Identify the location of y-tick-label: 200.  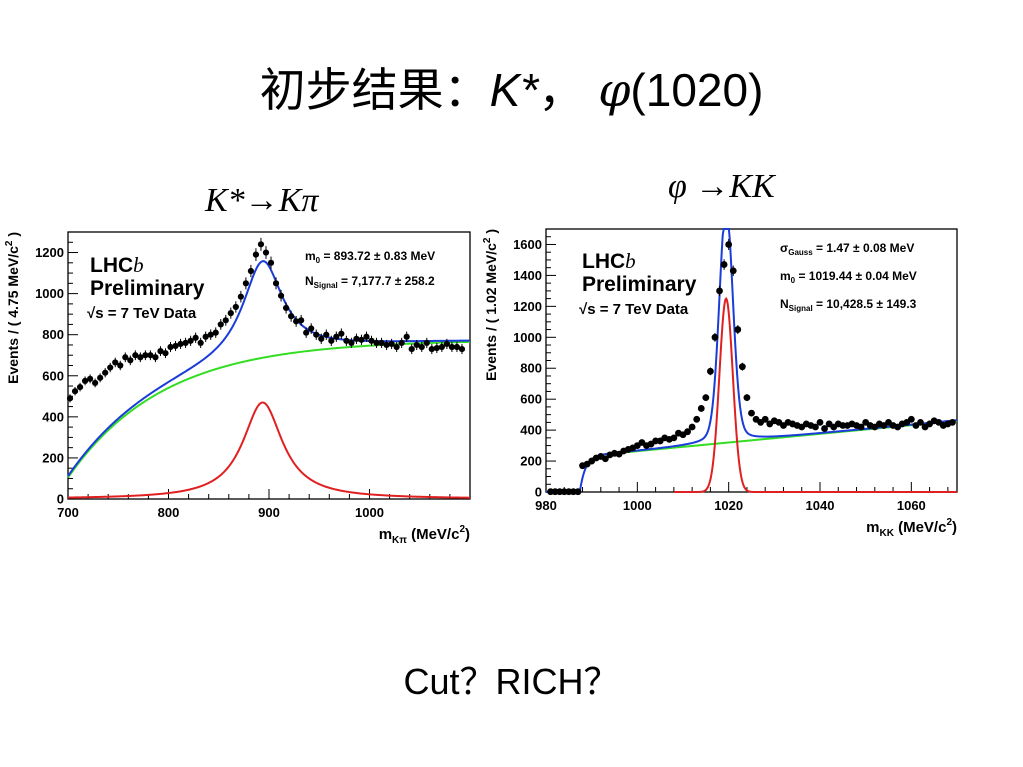
(53, 457).